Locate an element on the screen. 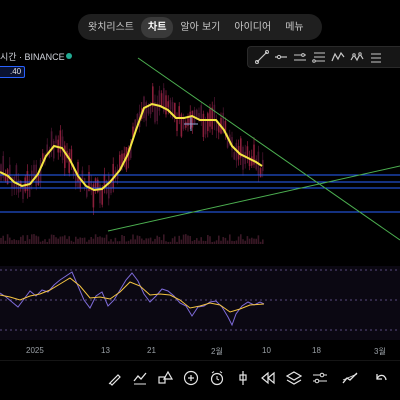 The image size is (400, 400). brush-icon is located at coordinates (115, 378).